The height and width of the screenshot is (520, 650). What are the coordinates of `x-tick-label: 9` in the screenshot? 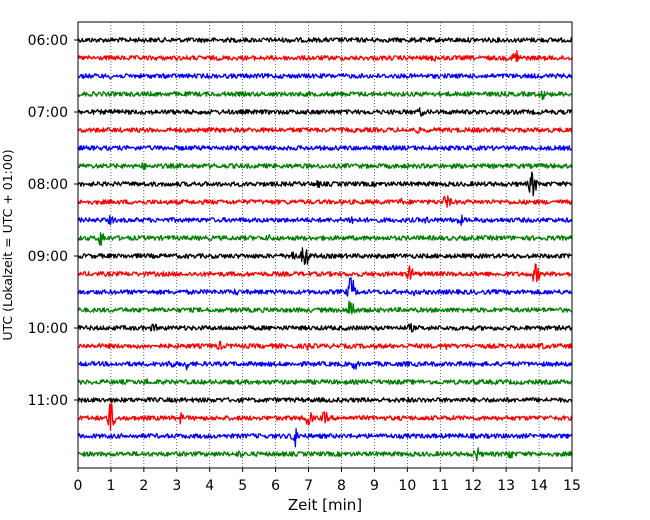 It's located at (374, 486).